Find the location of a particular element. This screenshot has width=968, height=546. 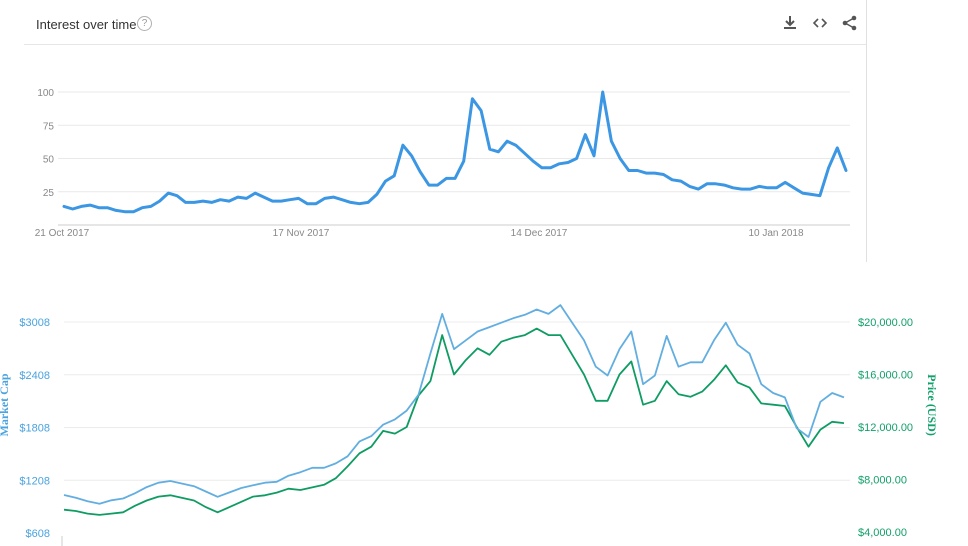

left-y-tick-label: $1808 is located at coordinates (34, 429).